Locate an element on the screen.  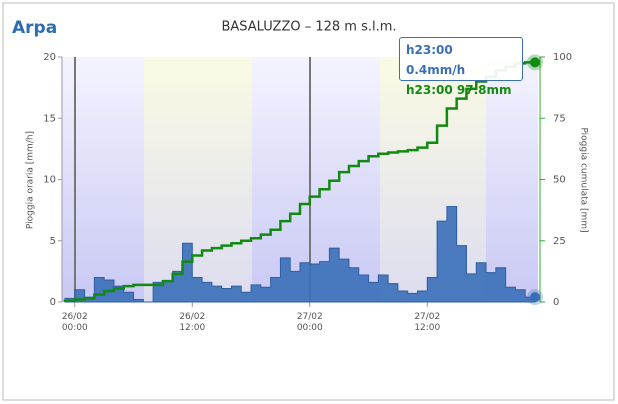
x-tick-label: 26/02 12:00 is located at coordinates (192, 322).